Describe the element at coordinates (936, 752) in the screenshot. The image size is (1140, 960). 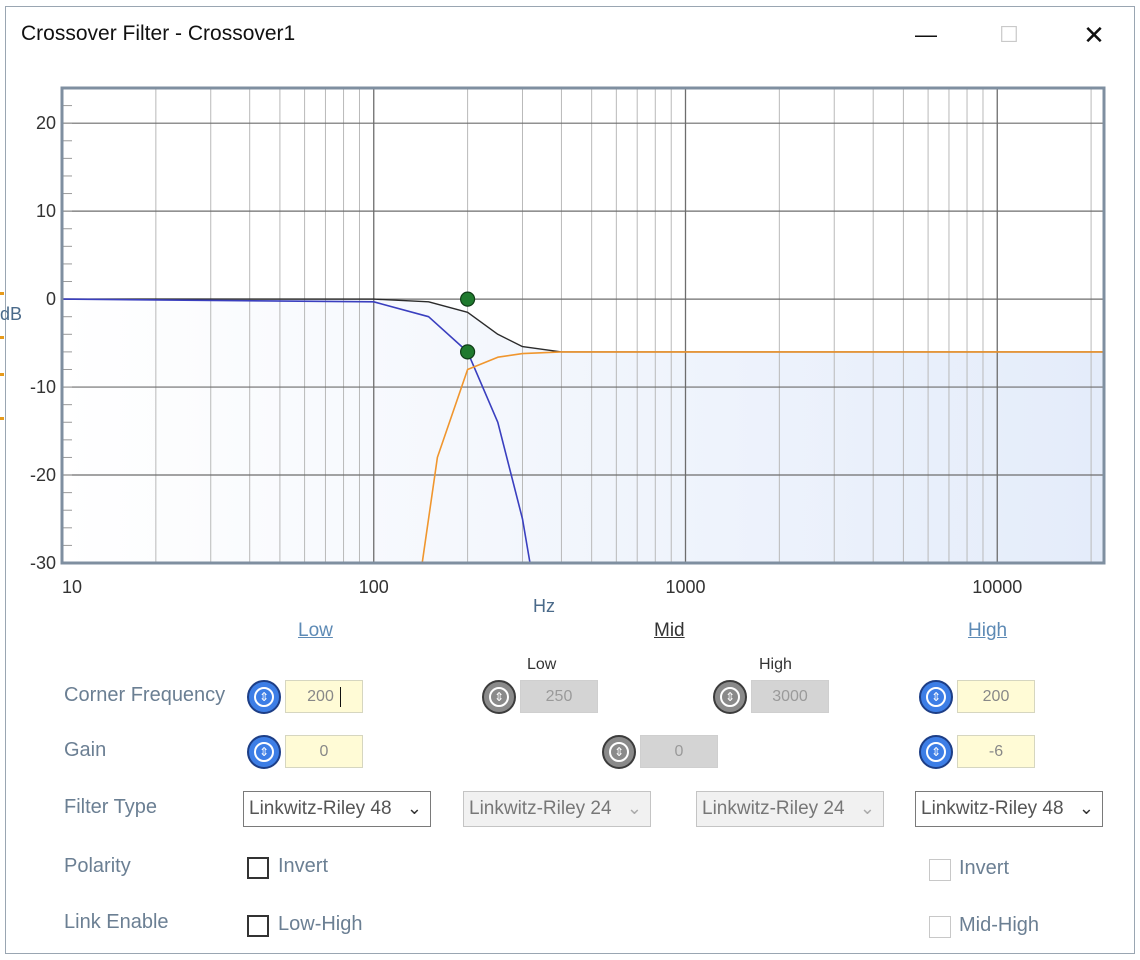
I see `high-gain-adjust-icon: ⇕` at that location.